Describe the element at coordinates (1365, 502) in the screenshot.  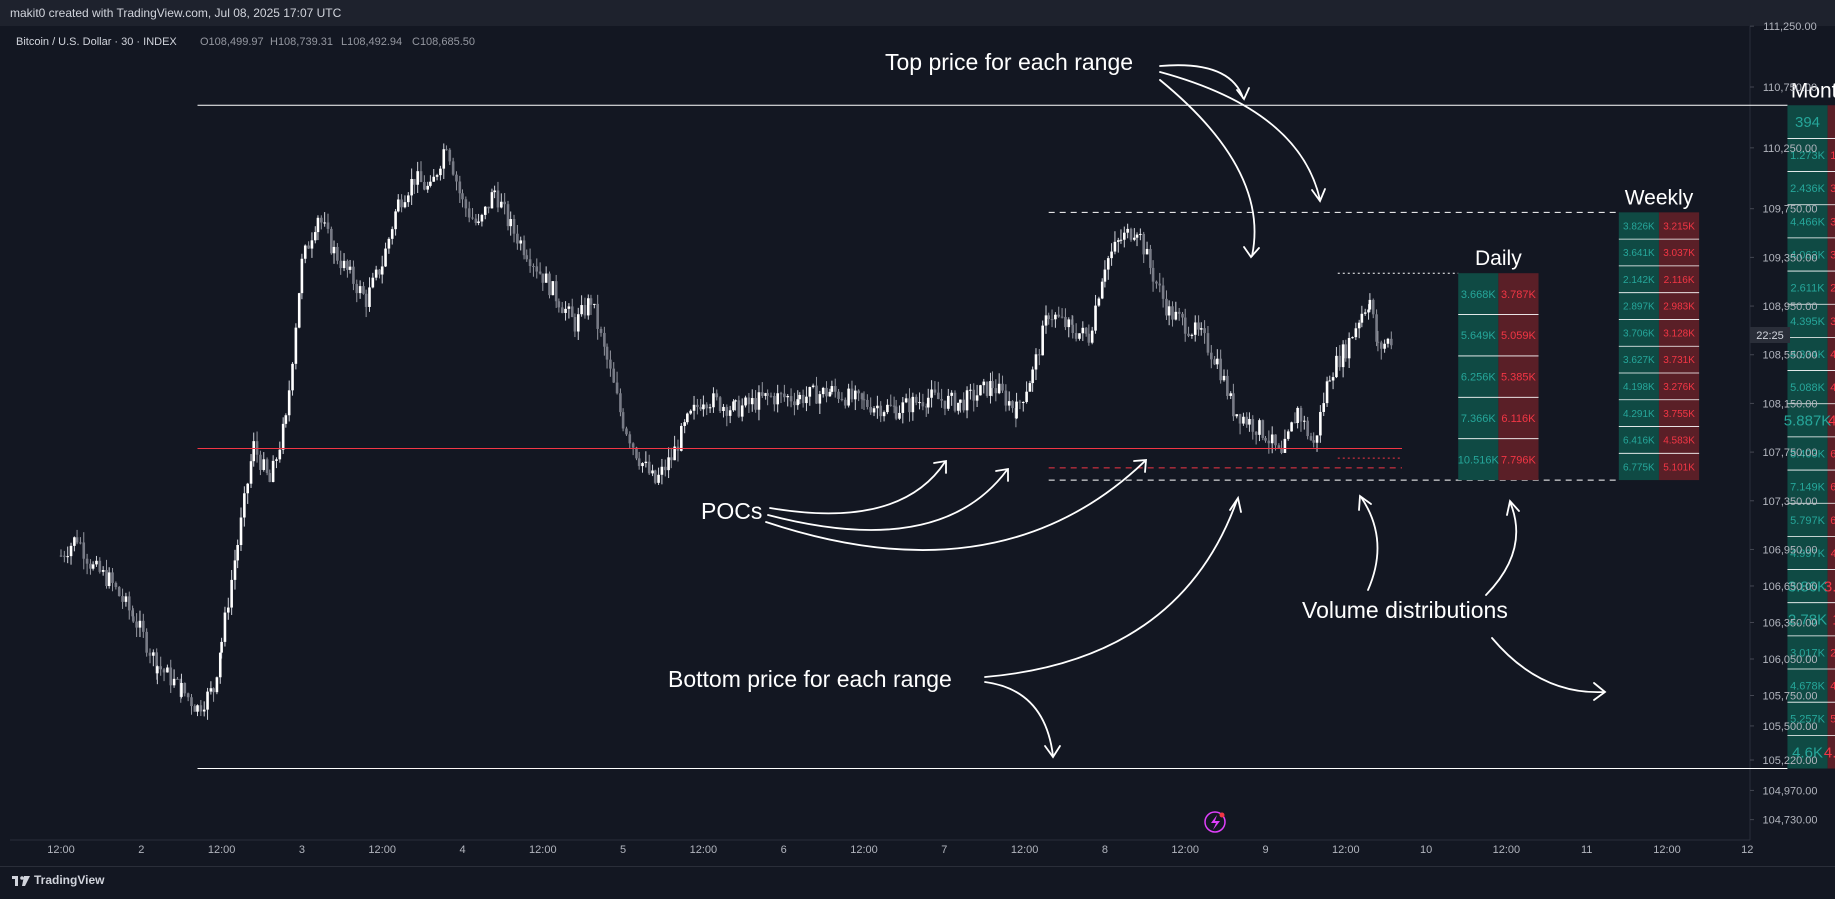
I see `arrow-vol-1-head` at that location.